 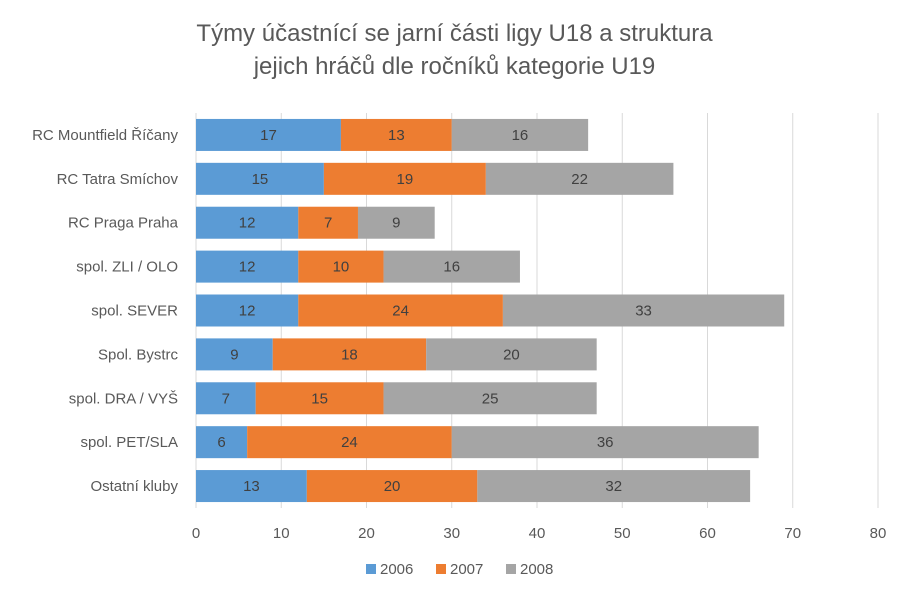 What do you see at coordinates (792, 533) in the screenshot?
I see `x-tick-label: 70` at bounding box center [792, 533].